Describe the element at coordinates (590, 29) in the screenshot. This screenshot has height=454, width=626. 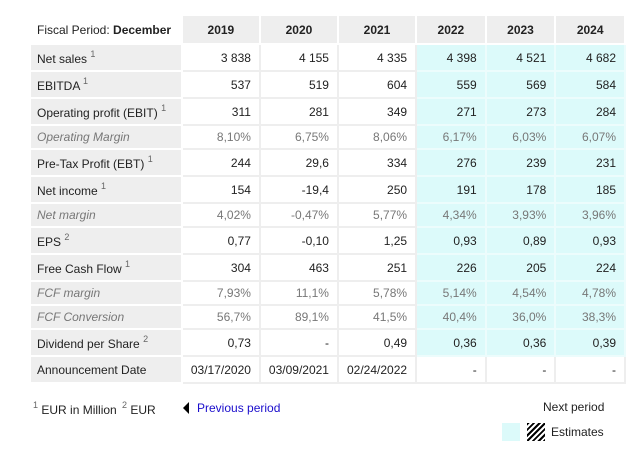
I see `year-header: 2024` at that location.